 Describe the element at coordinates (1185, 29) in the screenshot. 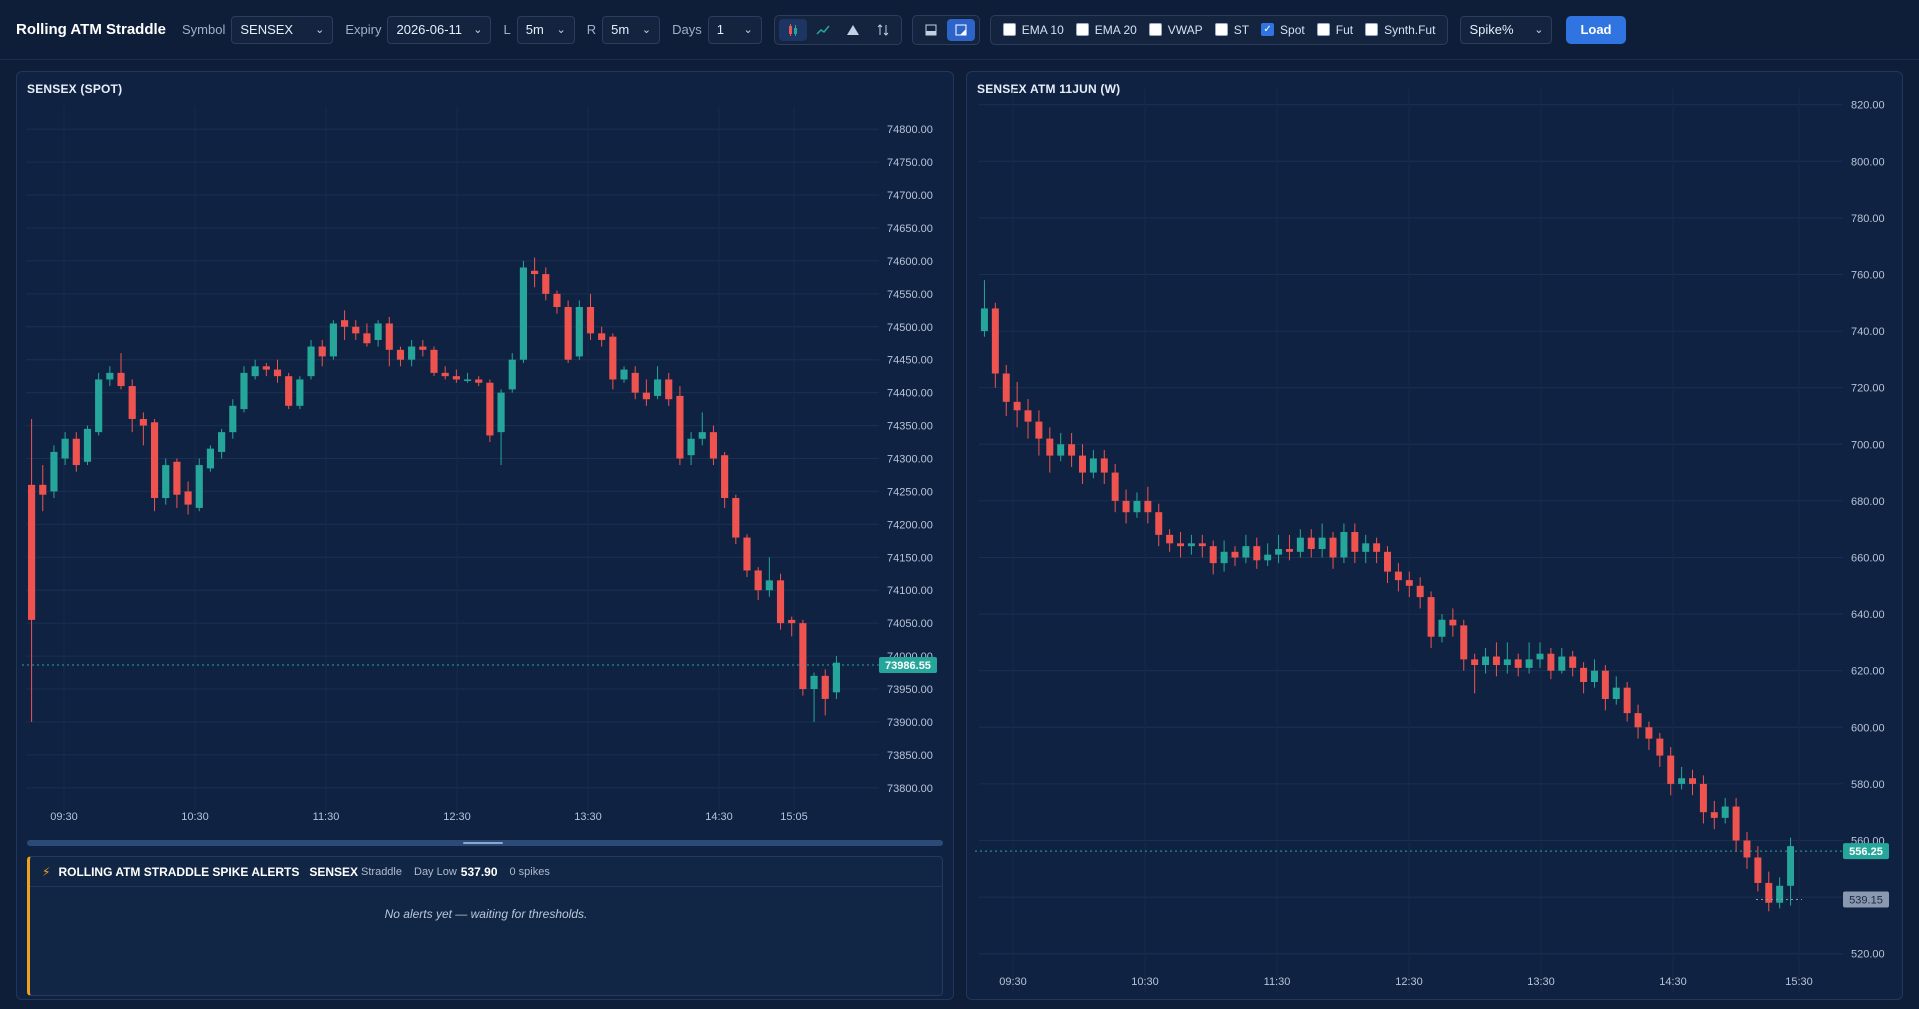

I see `vwap-label: VWAP` at that location.